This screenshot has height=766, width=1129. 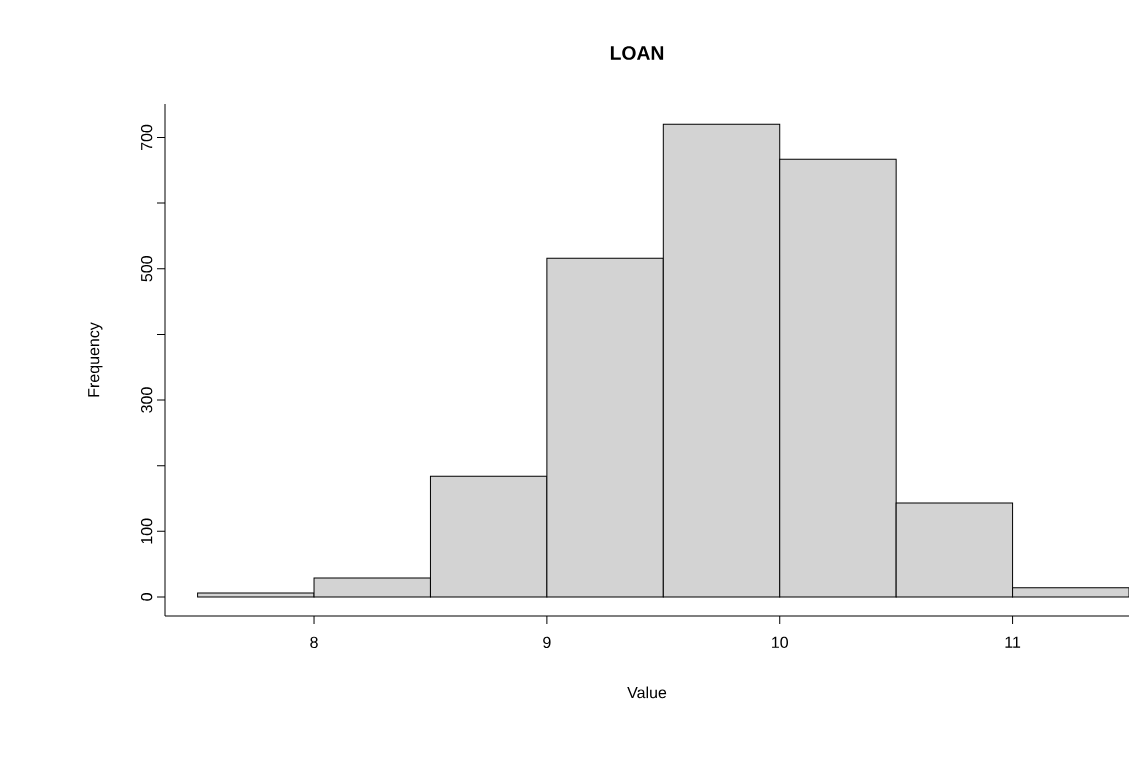 What do you see at coordinates (146, 400) in the screenshot?
I see `y-tick-label: 300` at bounding box center [146, 400].